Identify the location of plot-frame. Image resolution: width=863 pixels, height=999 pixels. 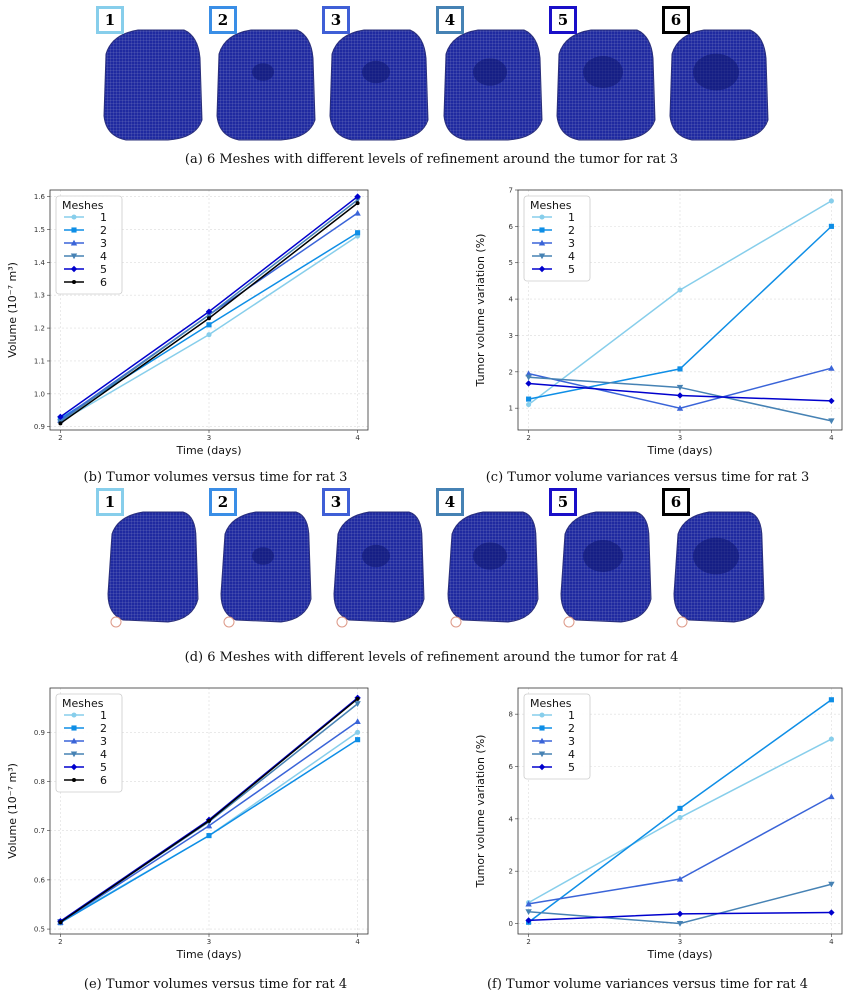
(209, 310).